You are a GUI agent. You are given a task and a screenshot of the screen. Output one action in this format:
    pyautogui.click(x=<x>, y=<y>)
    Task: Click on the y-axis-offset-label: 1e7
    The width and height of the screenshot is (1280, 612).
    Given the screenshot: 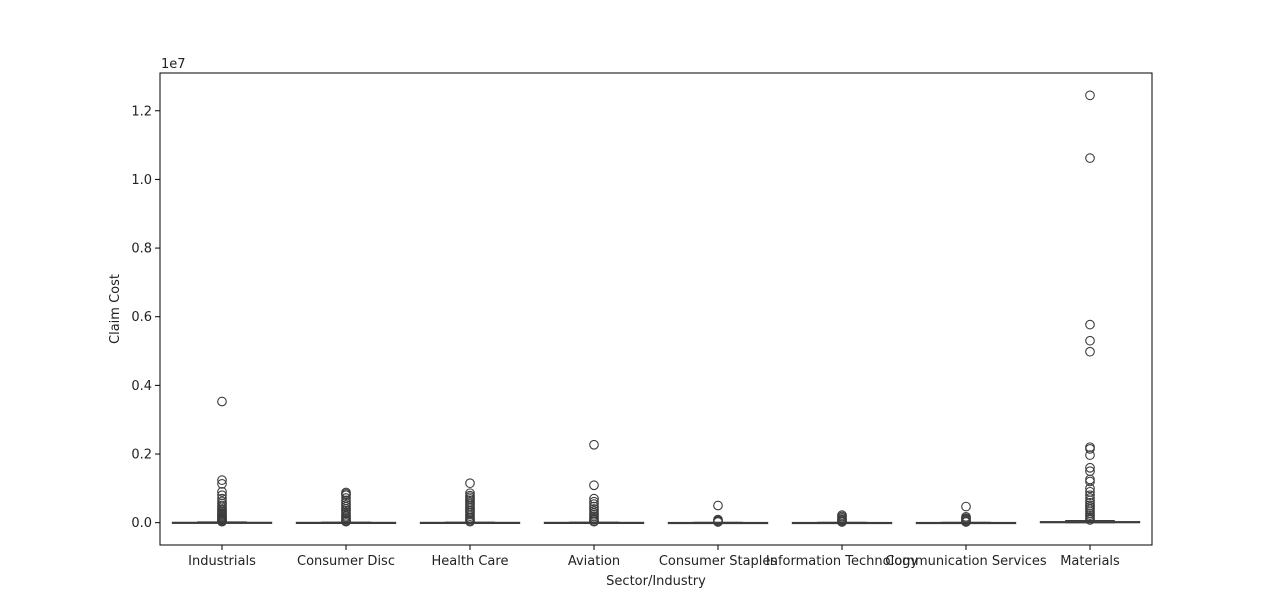 What is the action you would take?
    pyautogui.click(x=173, y=64)
    